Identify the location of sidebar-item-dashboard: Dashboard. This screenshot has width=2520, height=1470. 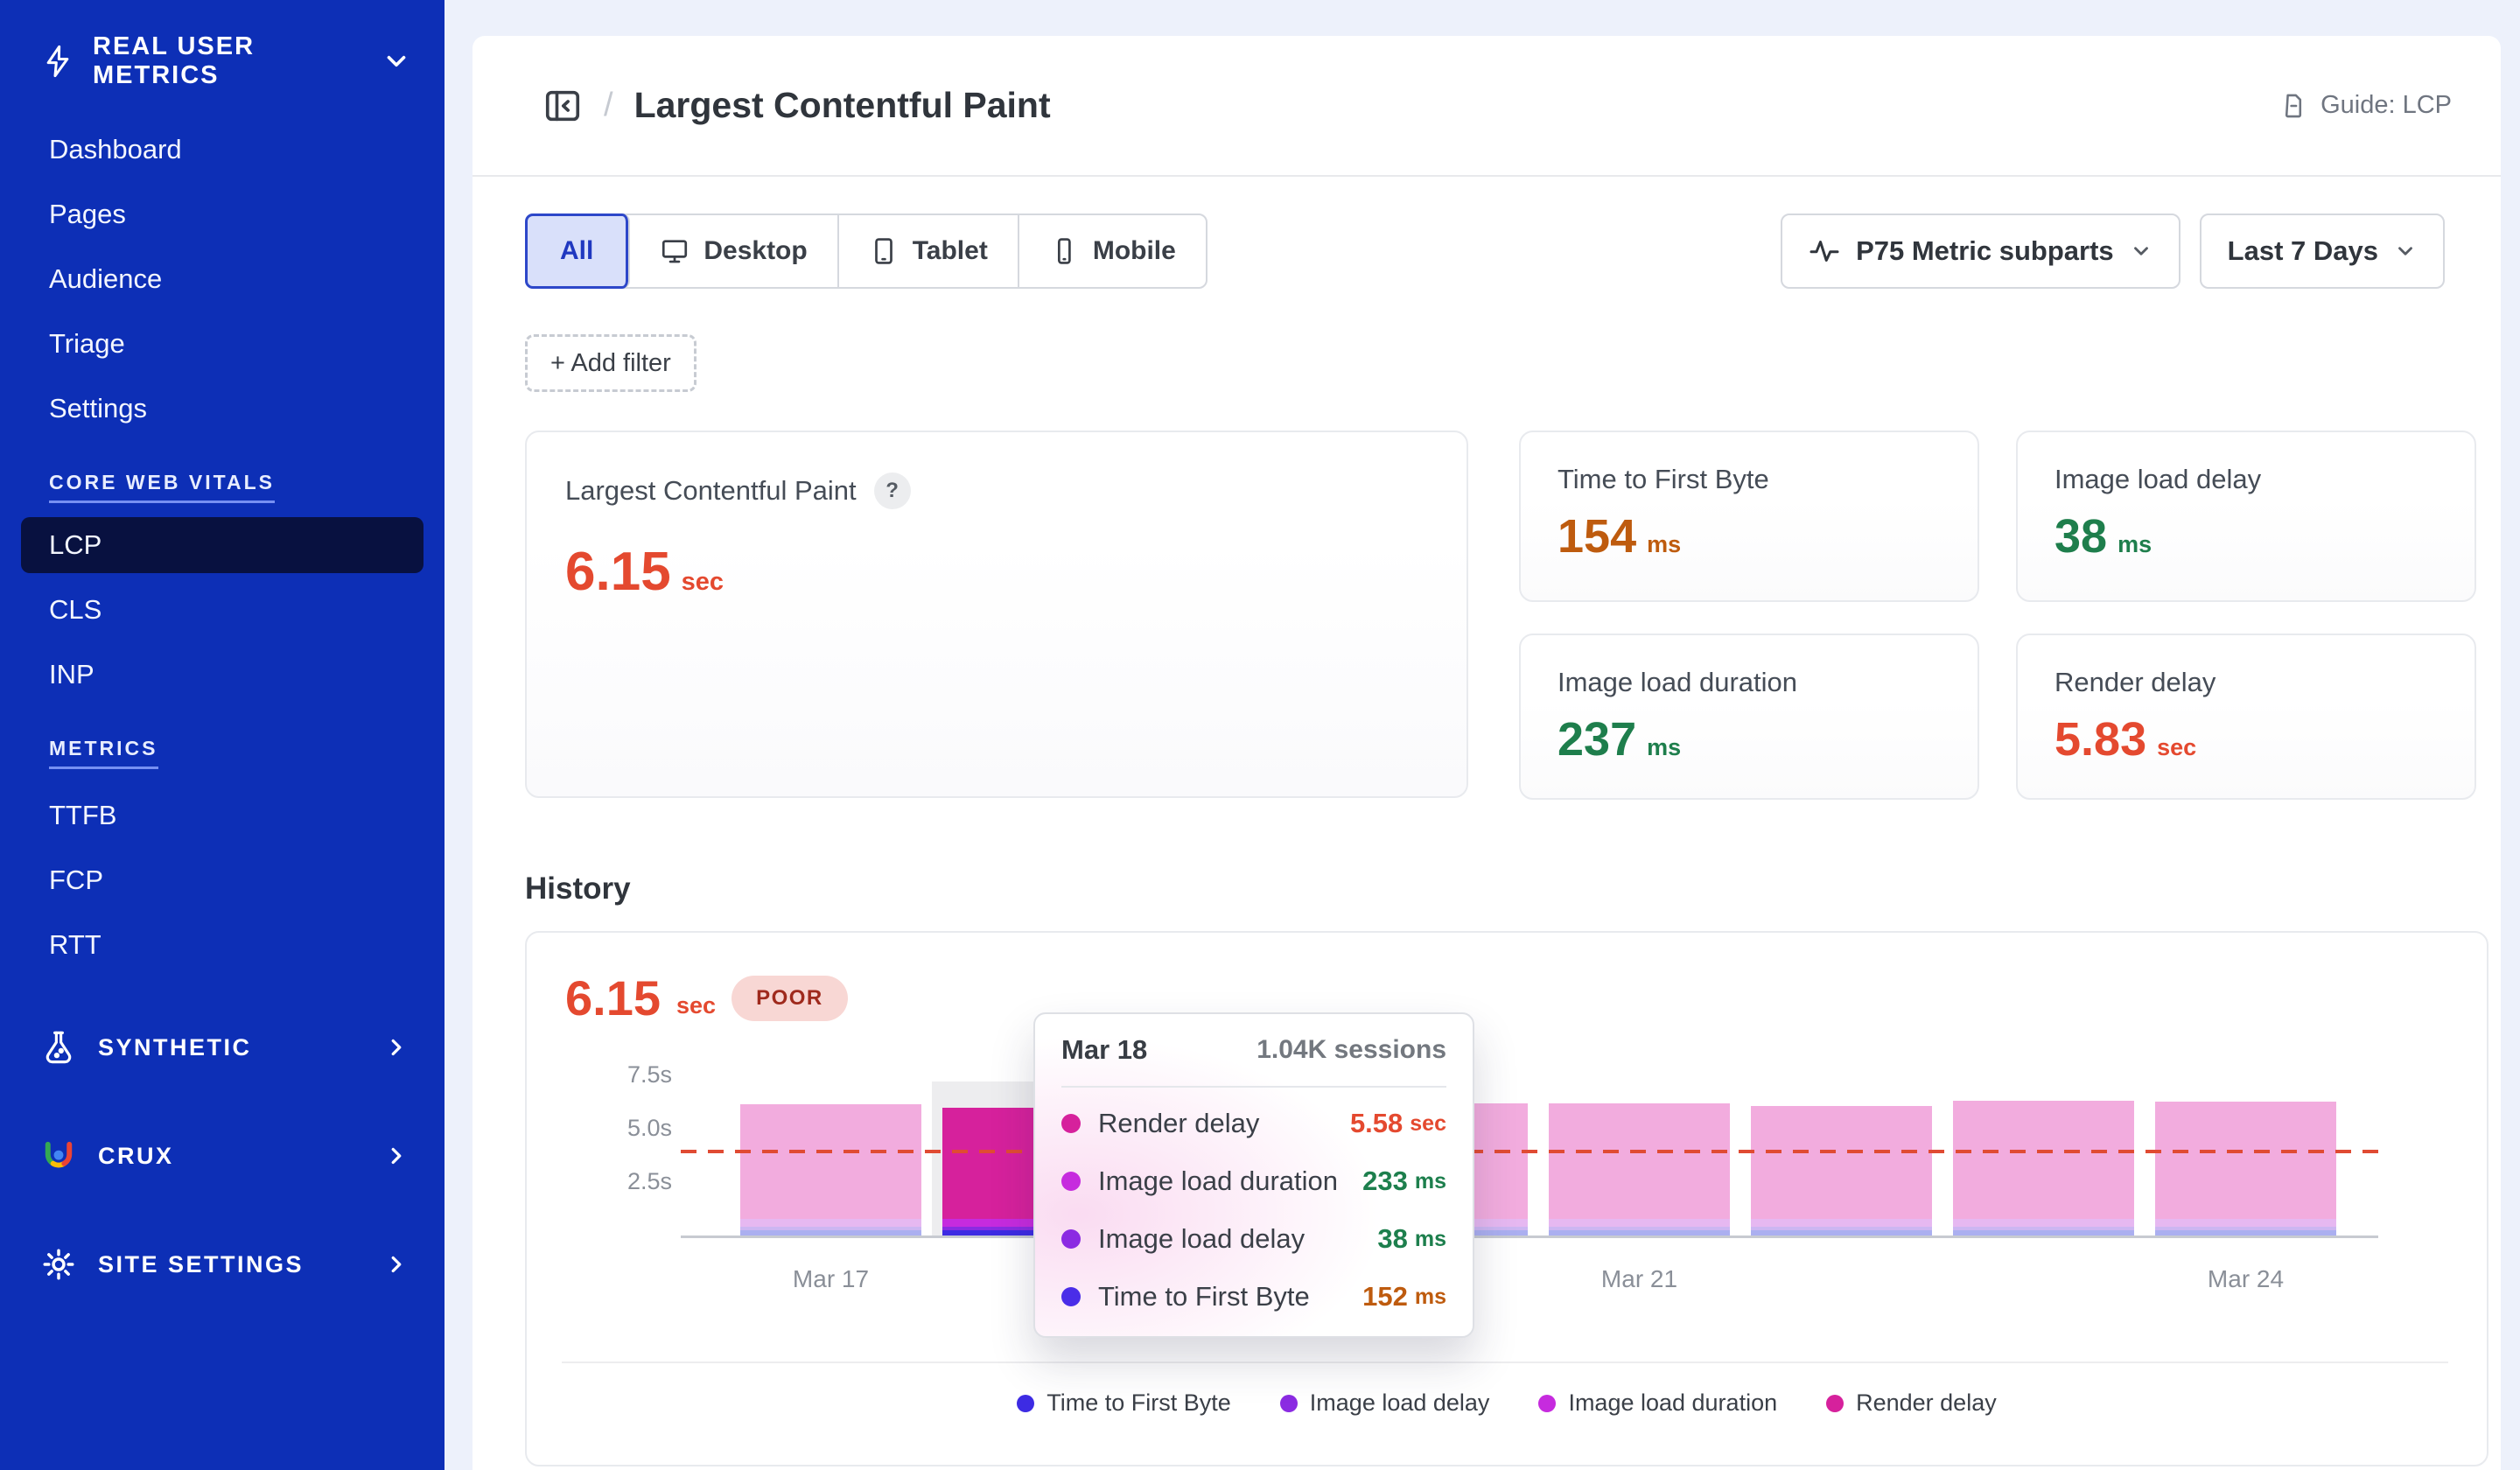
(115, 149).